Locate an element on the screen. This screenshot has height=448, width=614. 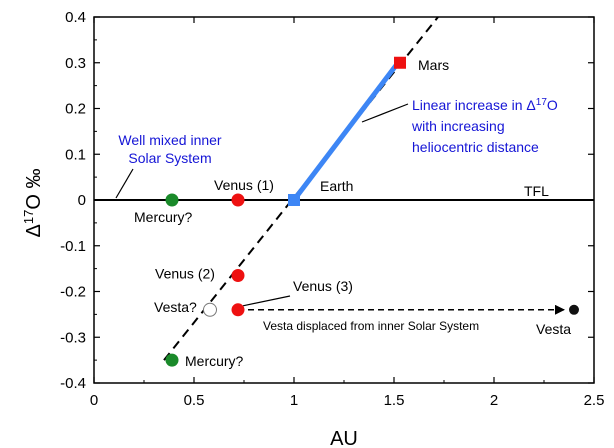
y-tick-label: 0.1 is located at coordinates (75, 154).